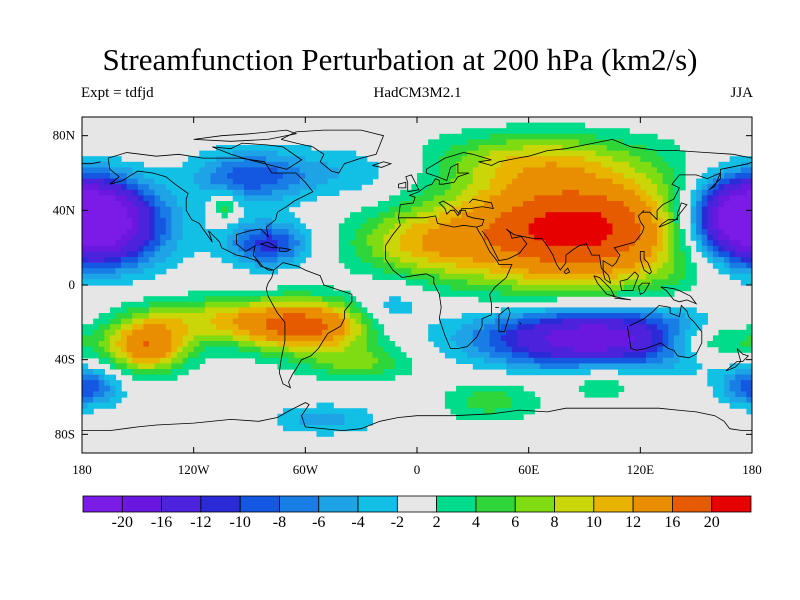 The width and height of the screenshot is (800, 600). I want to click on x-tick-label: 60W, so click(306, 469).